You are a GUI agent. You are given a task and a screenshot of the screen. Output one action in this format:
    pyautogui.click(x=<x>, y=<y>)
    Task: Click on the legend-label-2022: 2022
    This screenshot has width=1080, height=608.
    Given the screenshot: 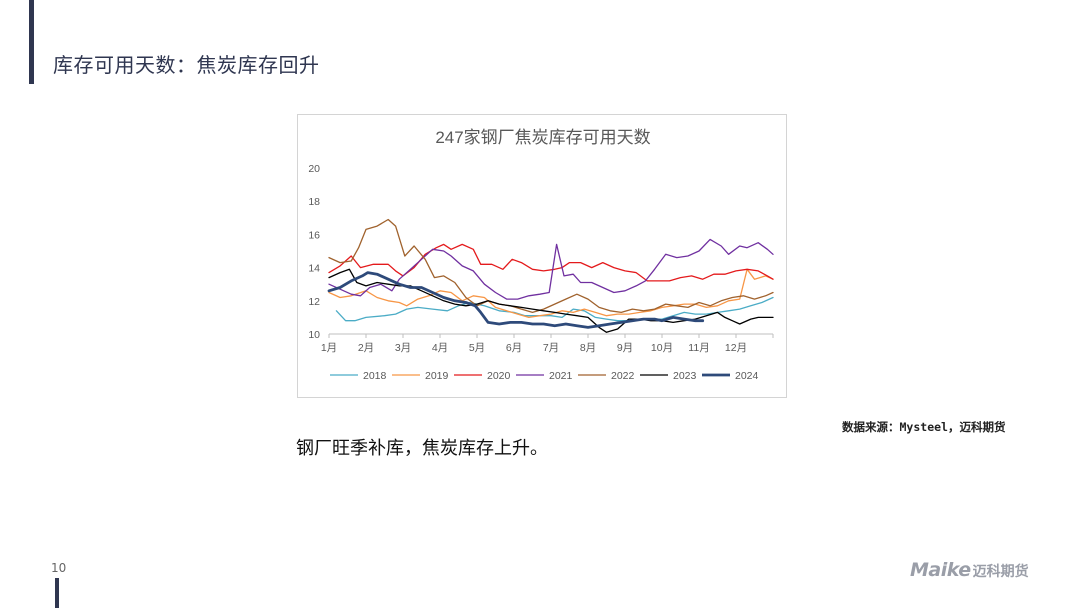 What is the action you would take?
    pyautogui.click(x=623, y=376)
    